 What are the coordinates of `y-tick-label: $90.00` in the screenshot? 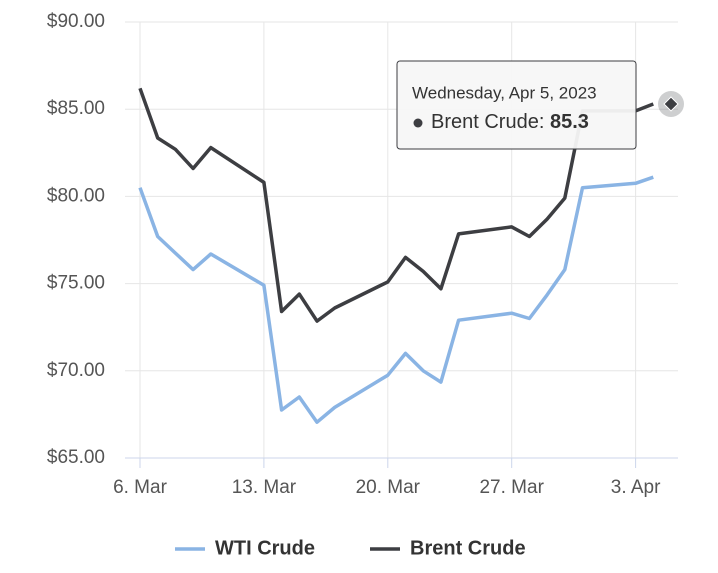 It's located at (76, 21).